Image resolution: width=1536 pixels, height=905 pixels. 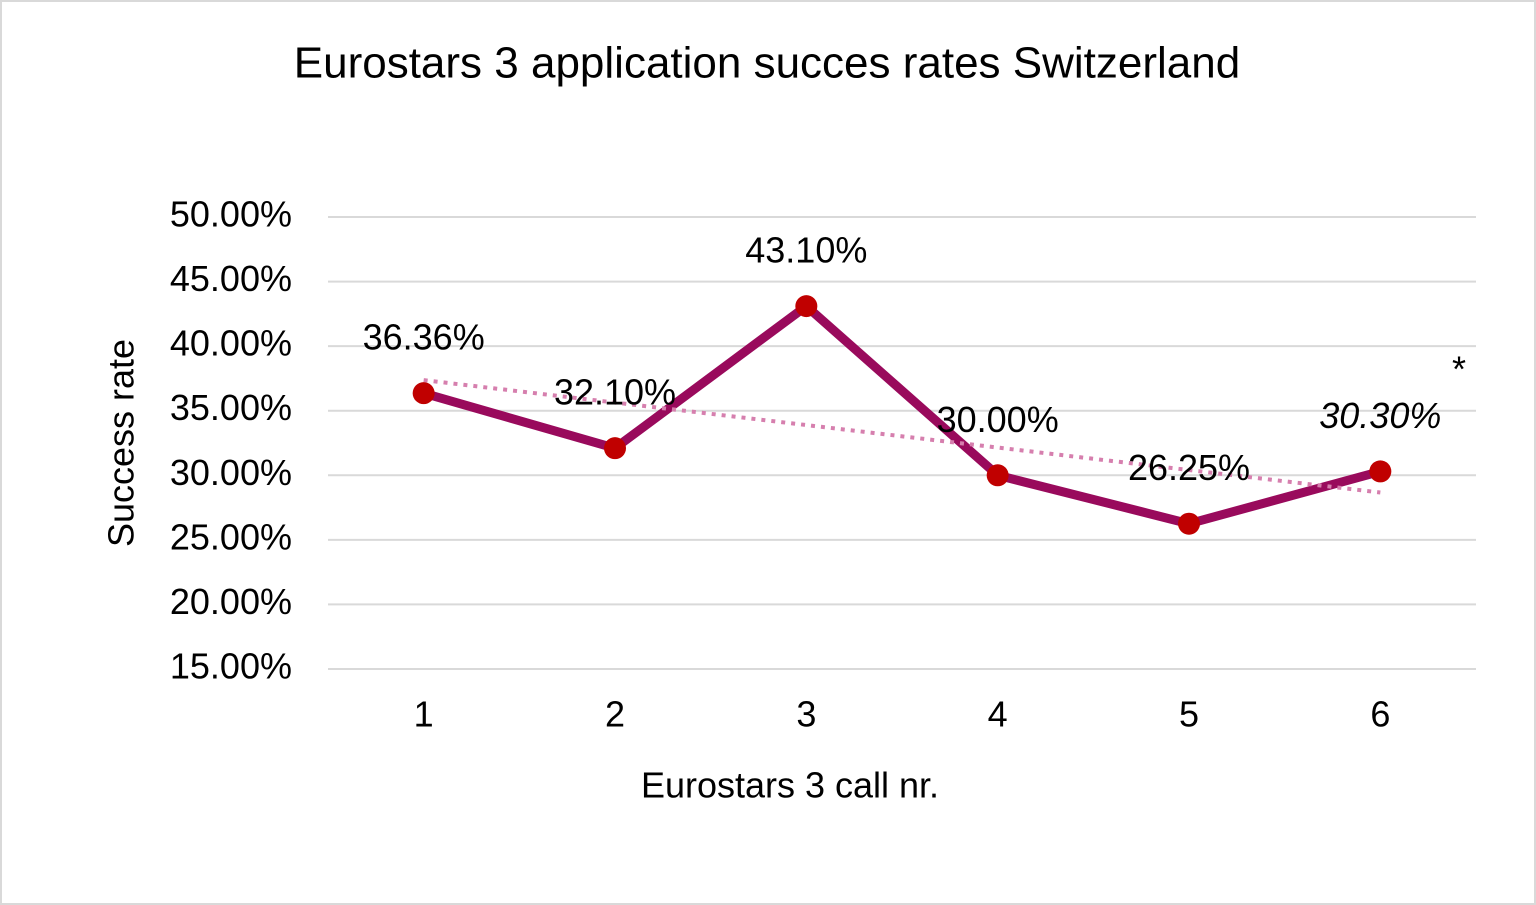 What do you see at coordinates (806, 250) in the screenshot?
I see `data-label: 43.10%` at bounding box center [806, 250].